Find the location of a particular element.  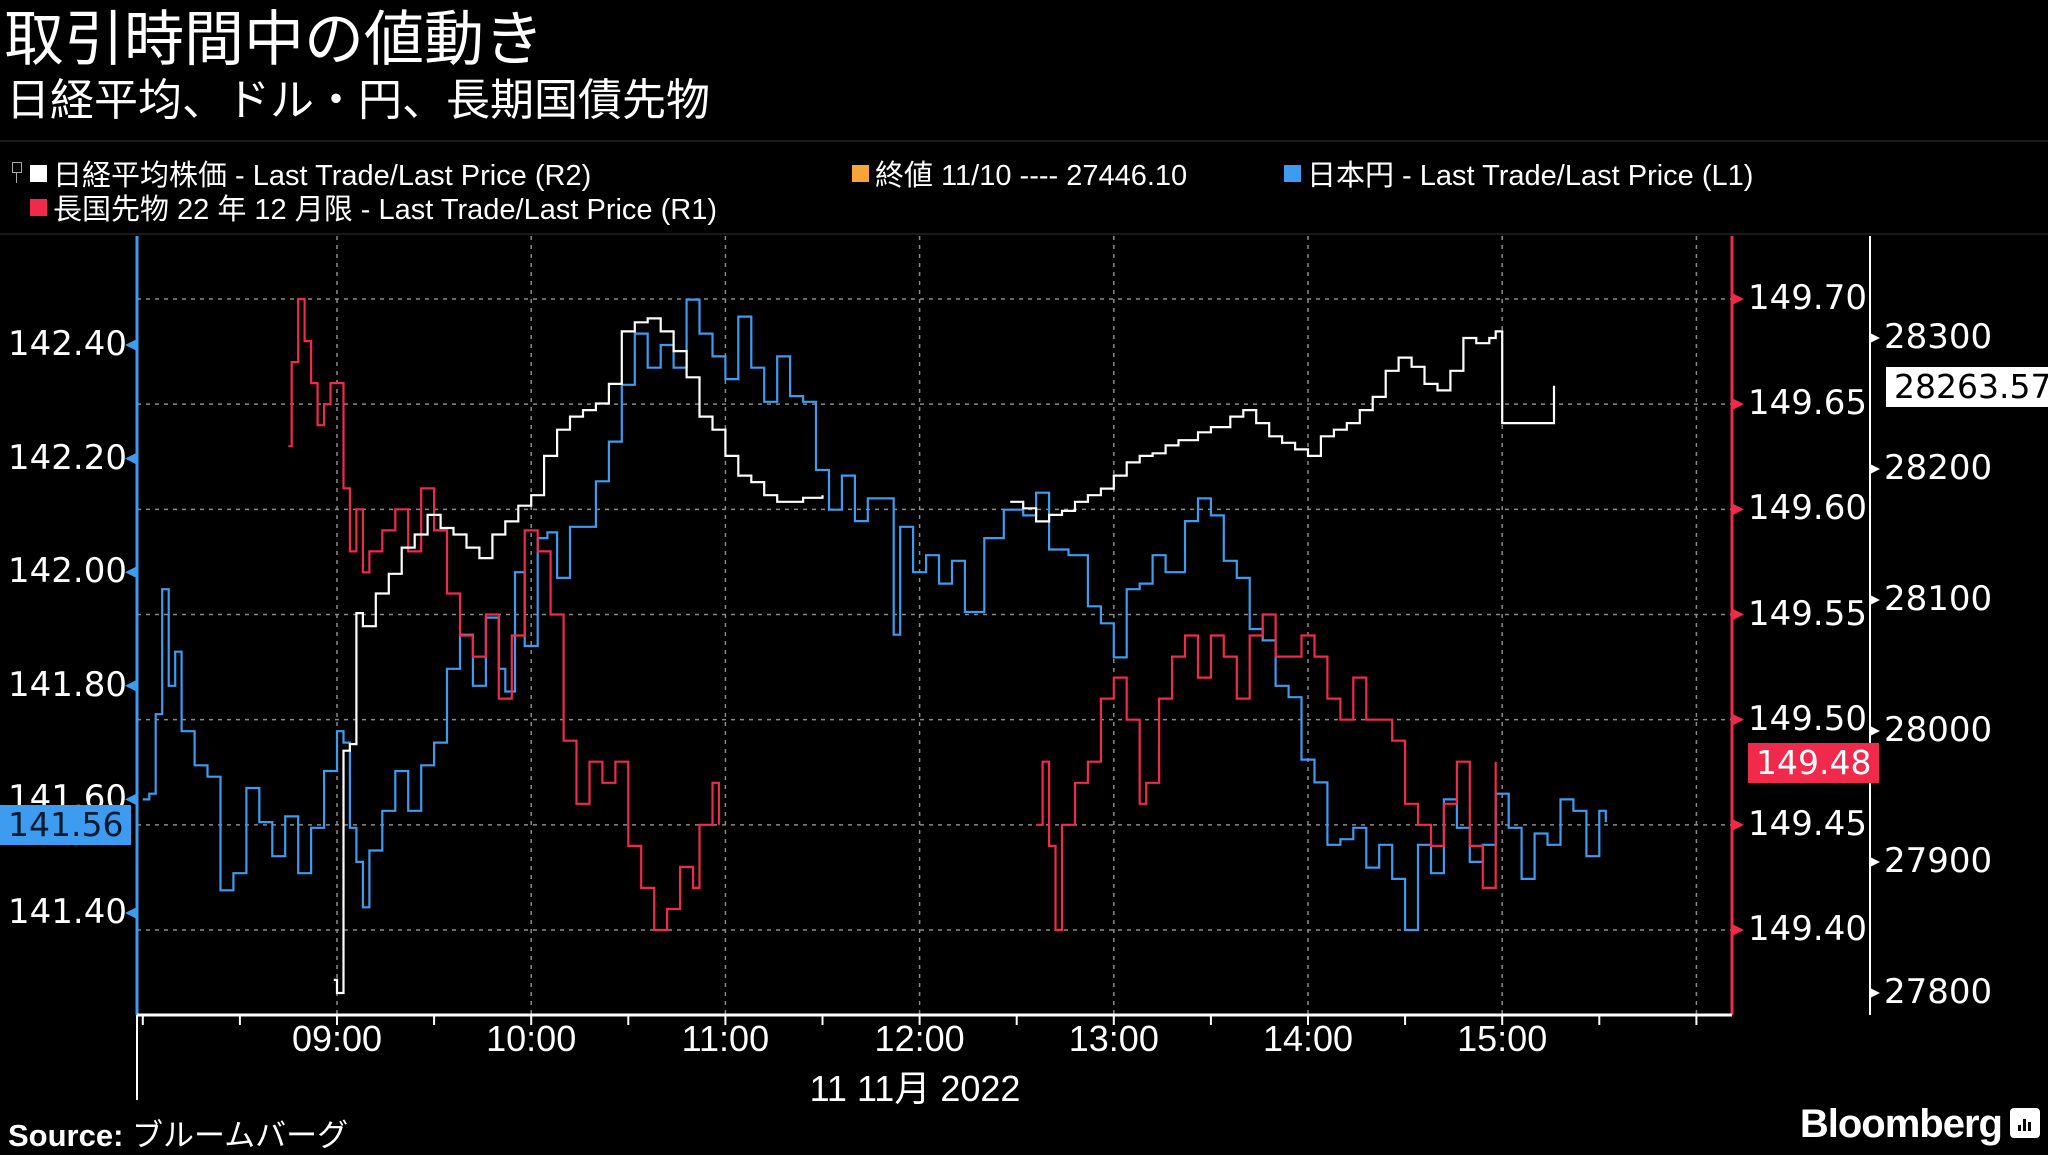

legend-swatch-red is located at coordinates (38, 207).